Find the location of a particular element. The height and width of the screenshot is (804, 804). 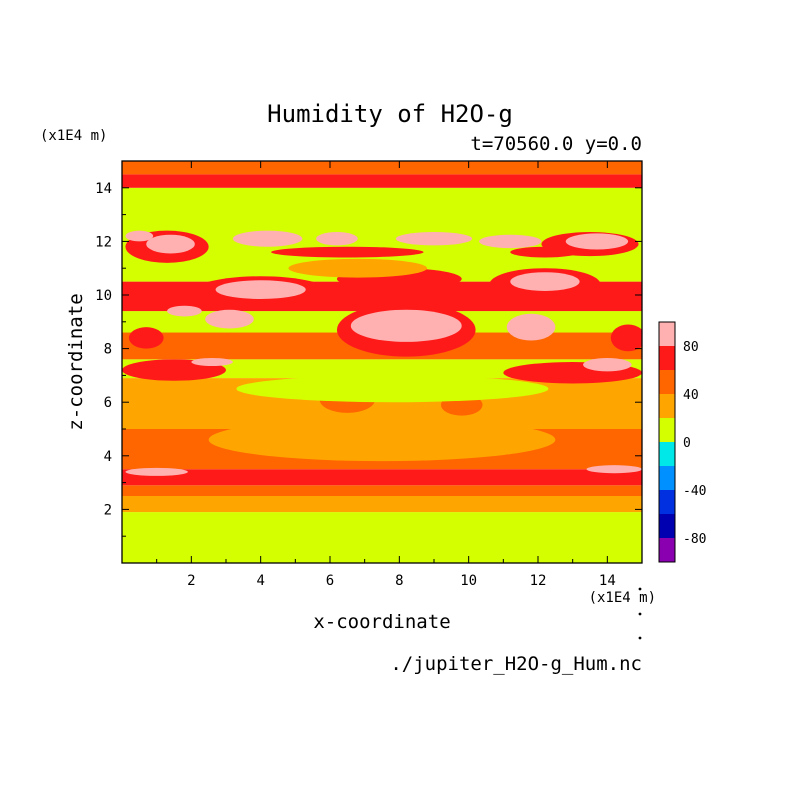

source-file-label: ./jupiter_H2O-g_Hum.nc is located at coordinates (516, 664).